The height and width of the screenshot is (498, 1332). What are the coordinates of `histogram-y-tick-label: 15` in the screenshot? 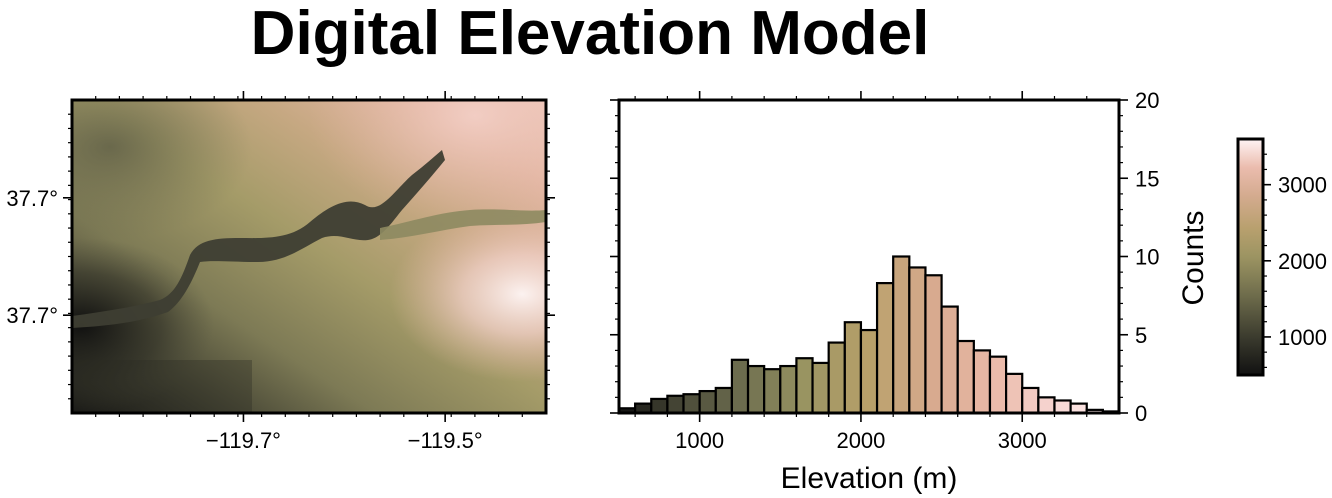 It's located at (1147, 178).